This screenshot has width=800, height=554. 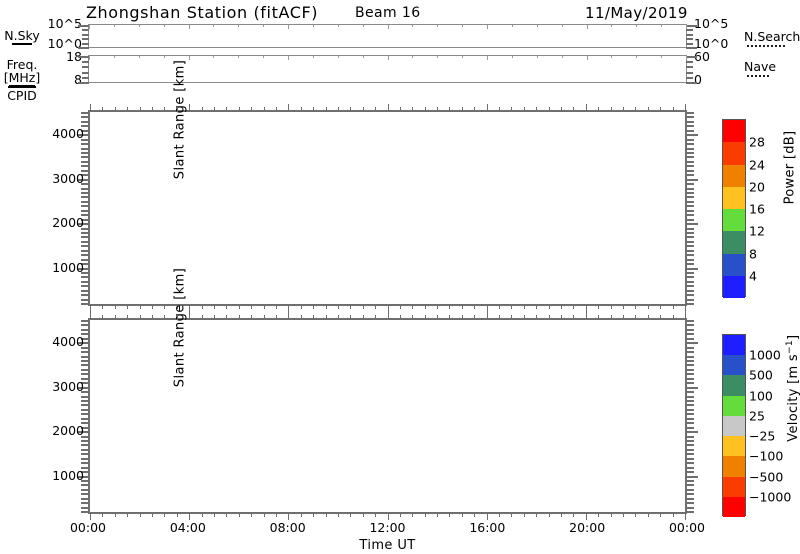 I want to click on velocity-colorbar-title-base: Velocity [m s, so click(x=793, y=398).